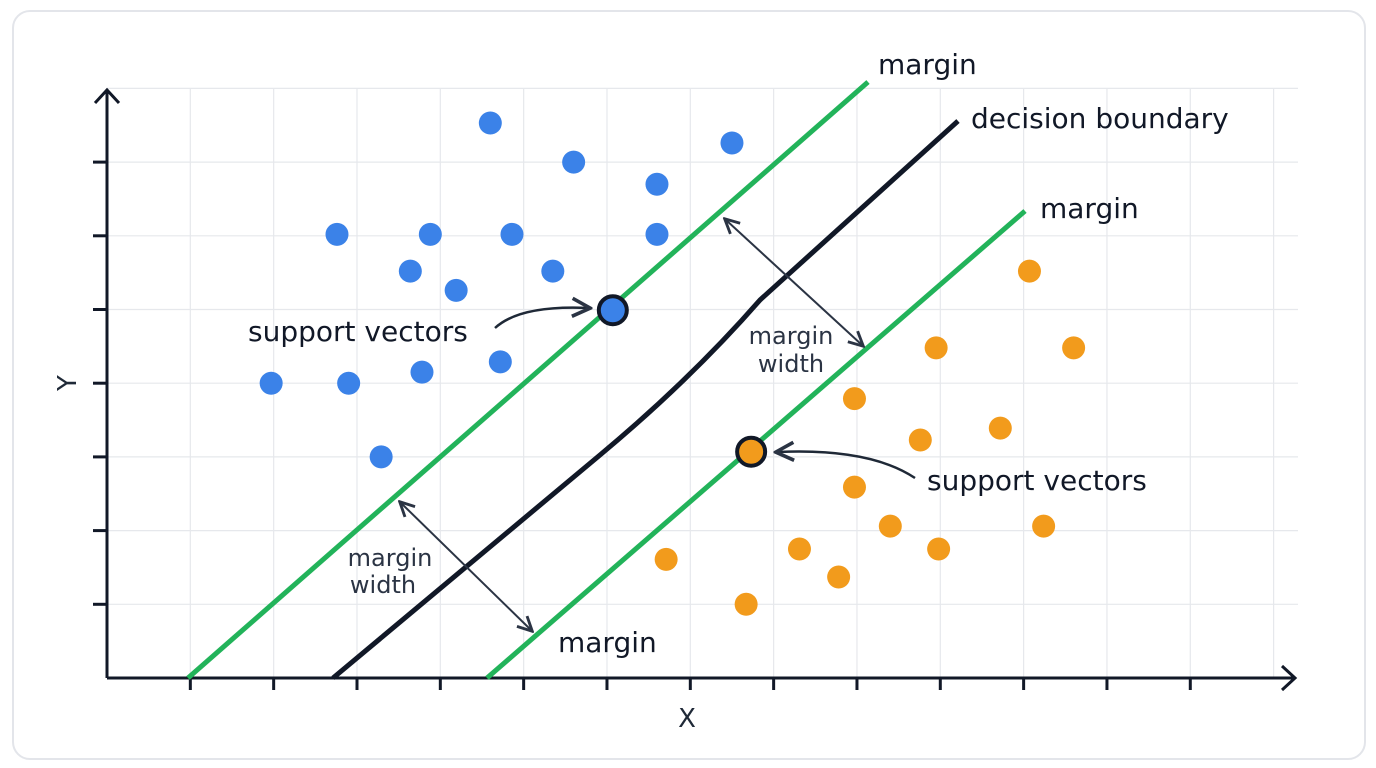  Describe the element at coordinates (1100, 118) in the screenshot. I see `decision-boundary-label: decision boundary` at that location.